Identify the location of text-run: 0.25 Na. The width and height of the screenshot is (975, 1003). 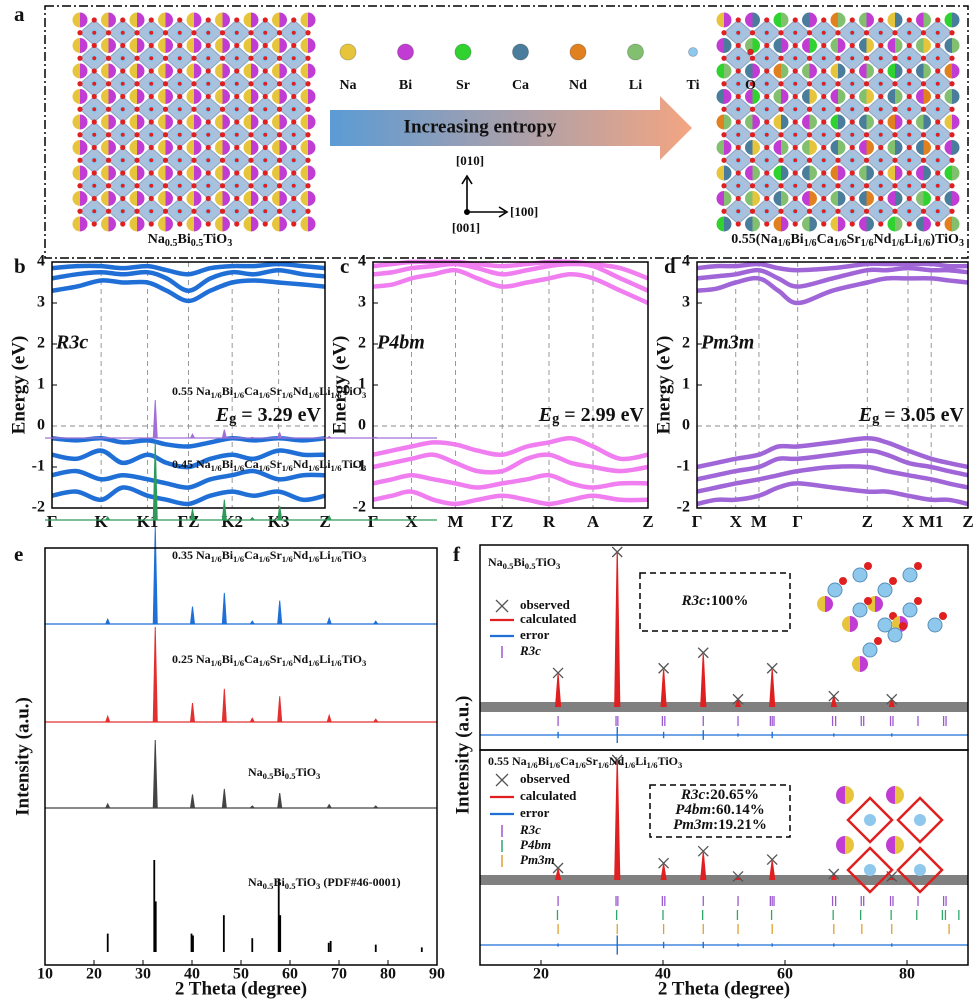
(191, 659).